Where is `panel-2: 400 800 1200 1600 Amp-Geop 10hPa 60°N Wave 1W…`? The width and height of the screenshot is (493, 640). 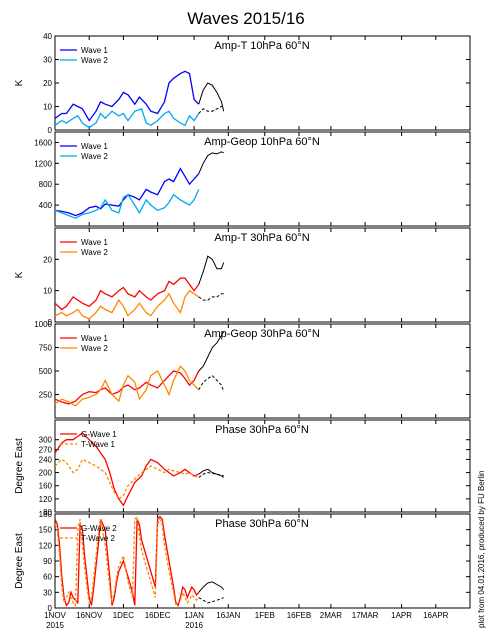 panel-2: 400 800 1200 1600 Amp-Geop 10hPa 60°N Wave 1W… is located at coordinates (252, 179).